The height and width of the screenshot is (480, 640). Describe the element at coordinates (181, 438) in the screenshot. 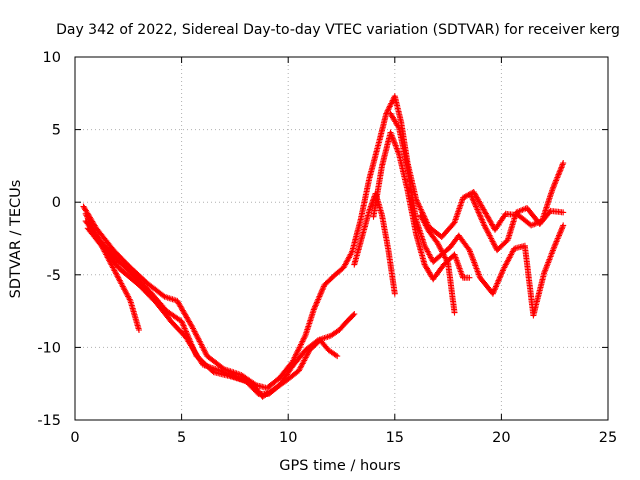

I see `x-tick-label: 5` at that location.